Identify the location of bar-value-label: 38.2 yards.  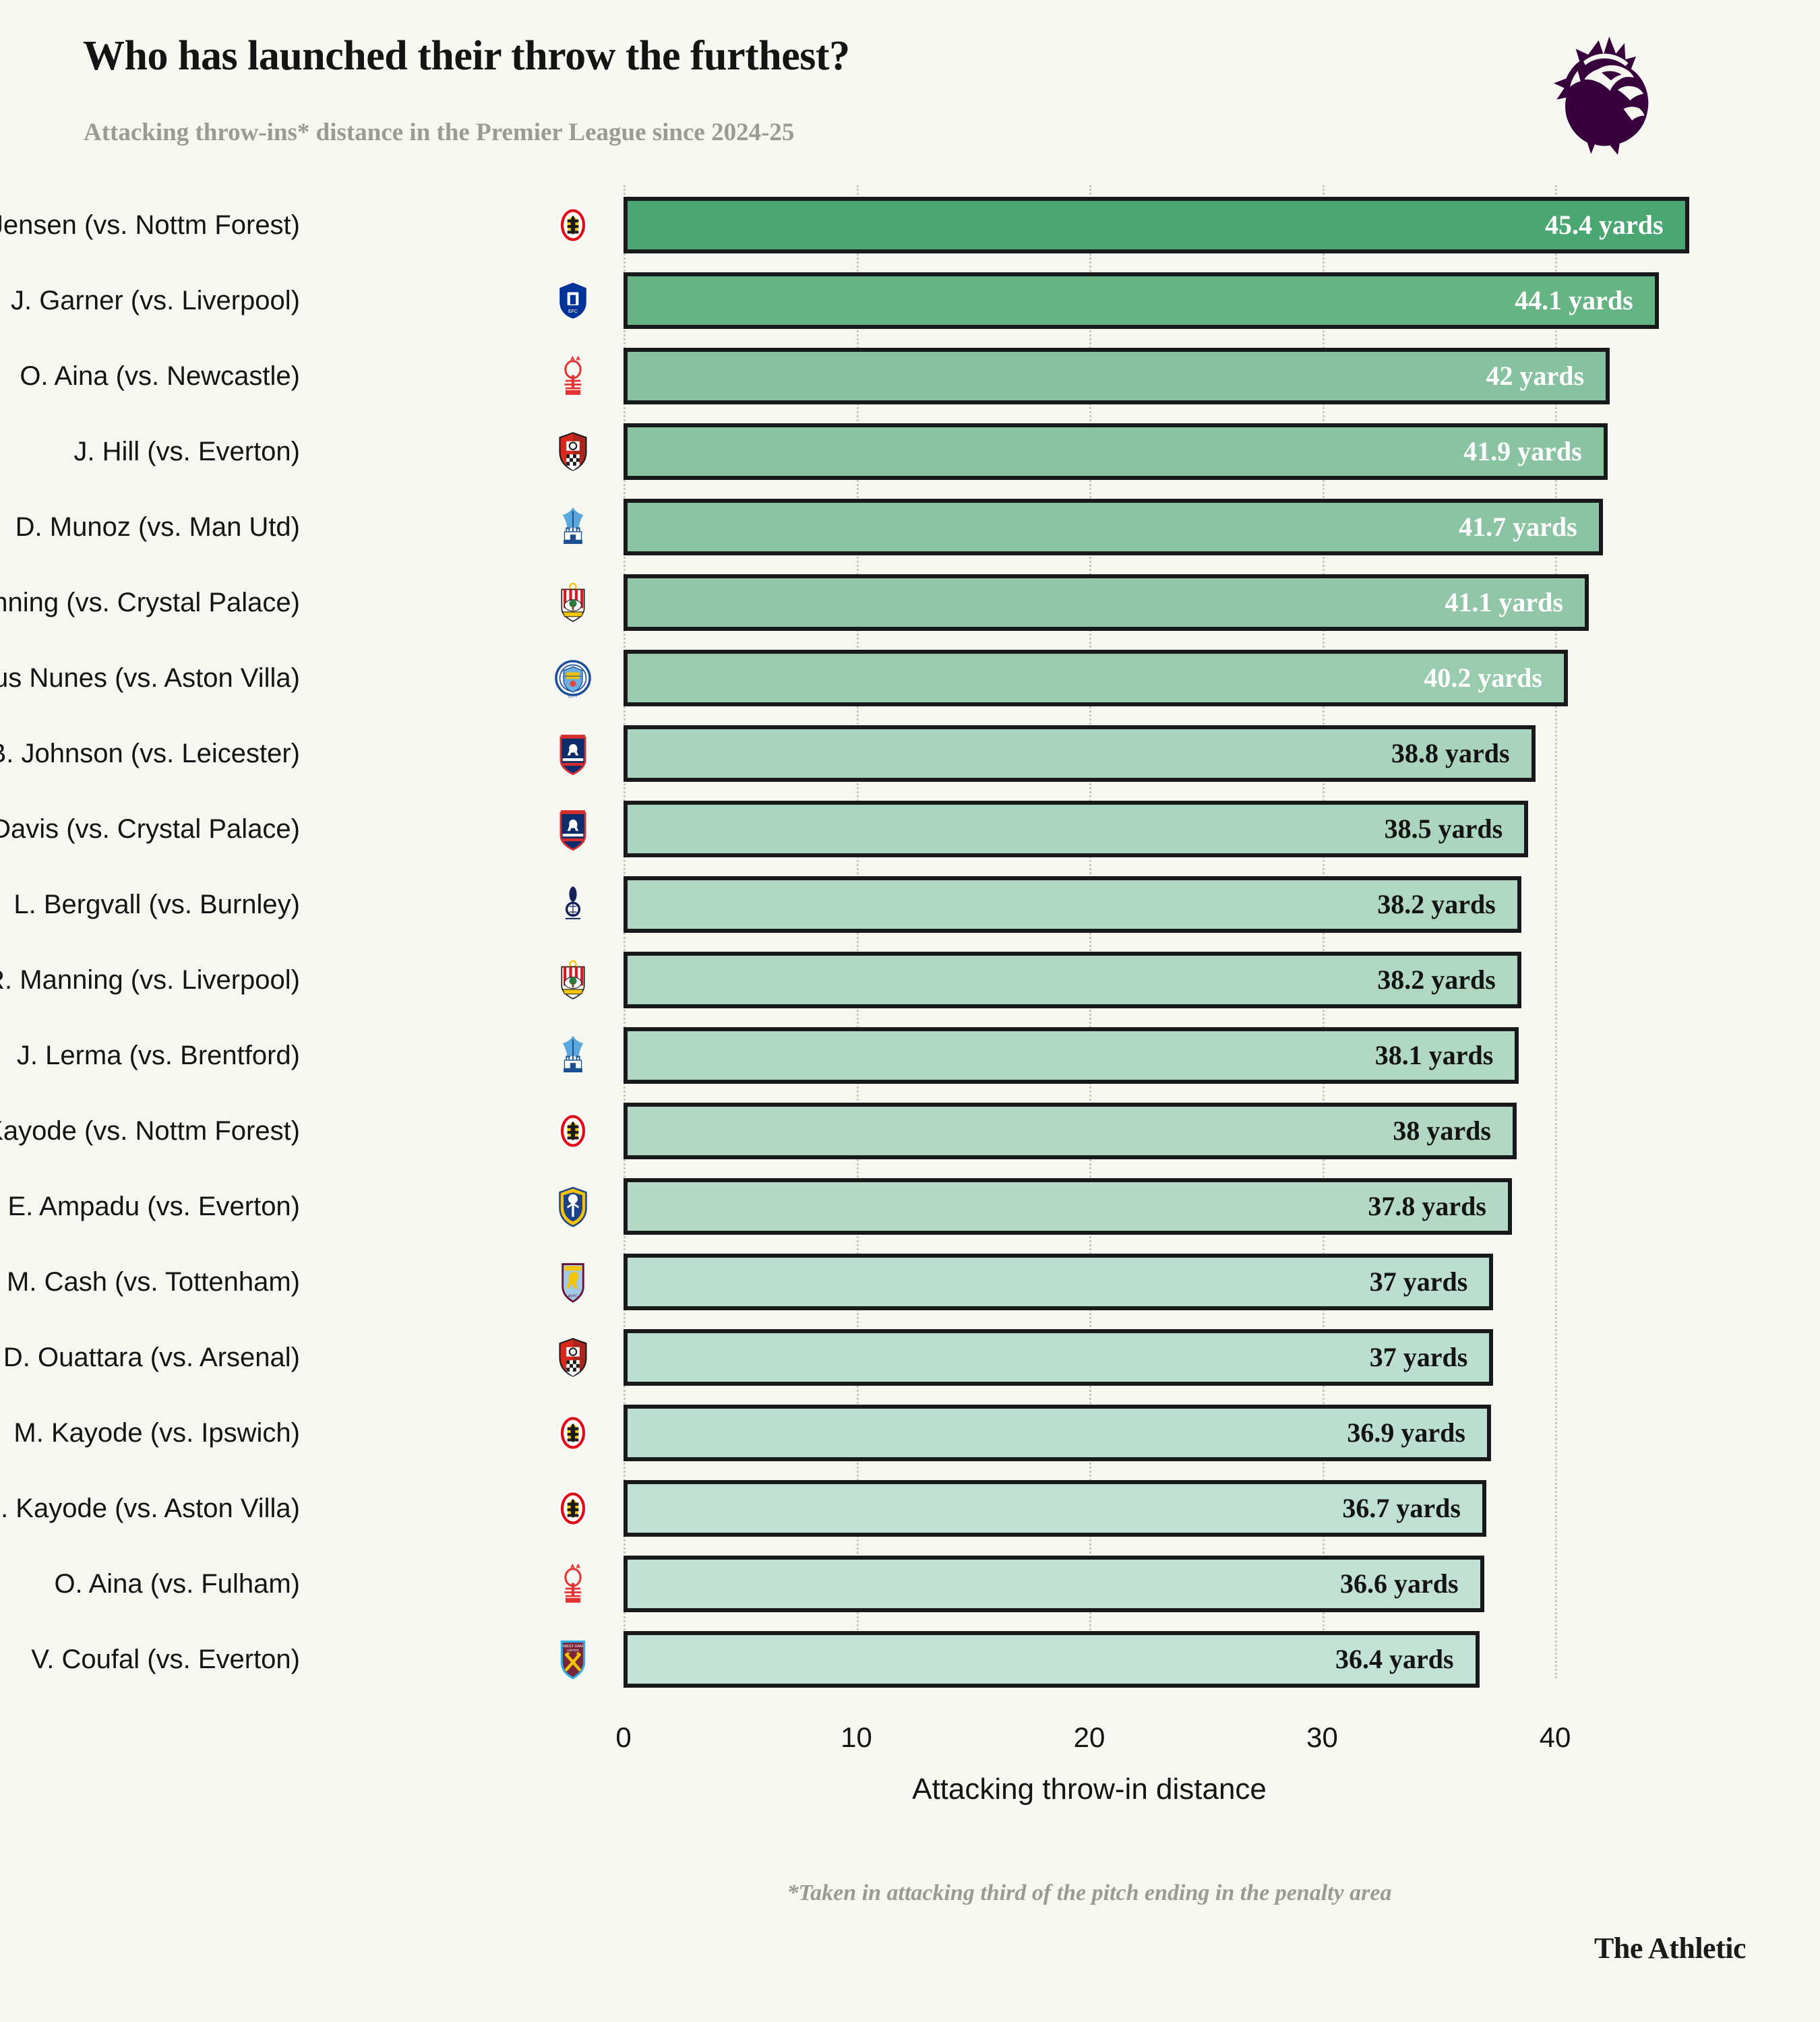
(1436, 904).